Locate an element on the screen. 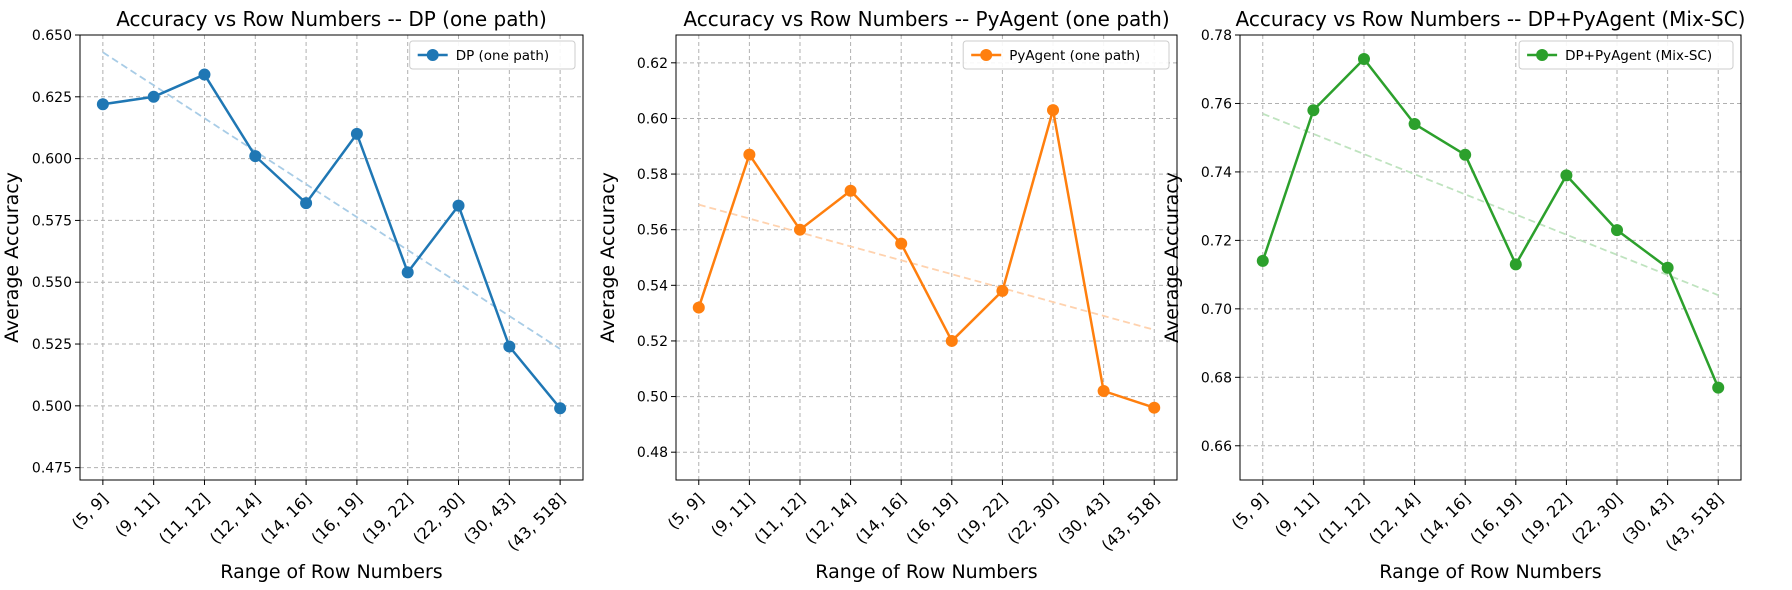 Image resolution: width=1792 pixels, height=590 pixels. y-tick-label: 0.525 is located at coordinates (52, 345).